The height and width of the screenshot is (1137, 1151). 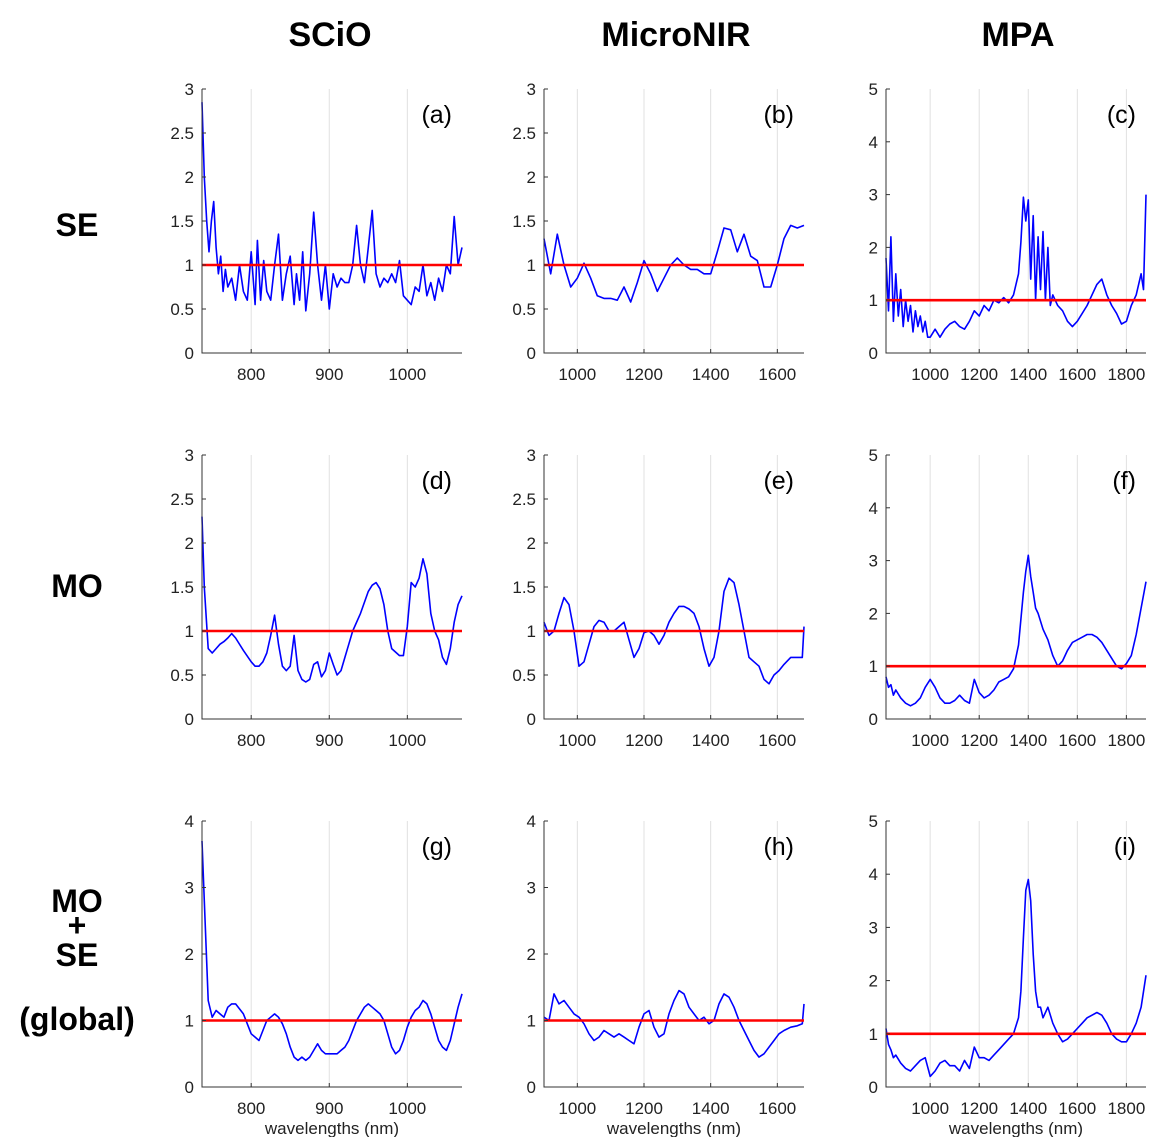 What do you see at coordinates (778, 481) in the screenshot?
I see `panel-label: (e)` at bounding box center [778, 481].